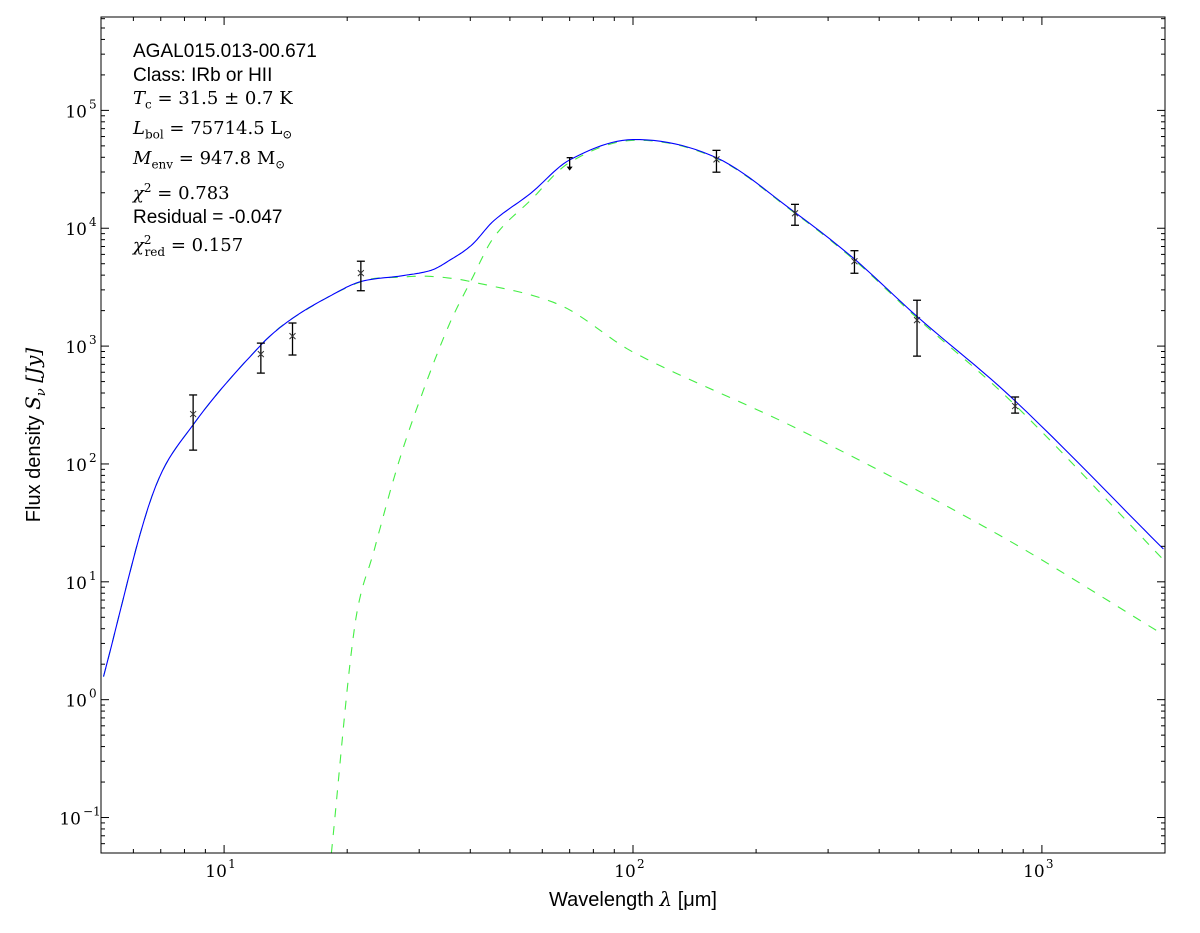 This screenshot has height=933, width=1200. Describe the element at coordinates (147, 240) in the screenshot. I see `chi2red-sup: 2` at that location.